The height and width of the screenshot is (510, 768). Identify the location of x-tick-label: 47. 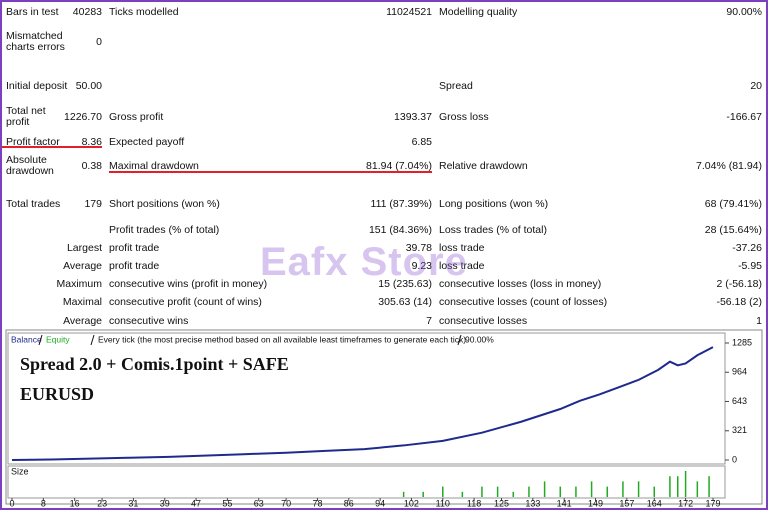
(196, 503).